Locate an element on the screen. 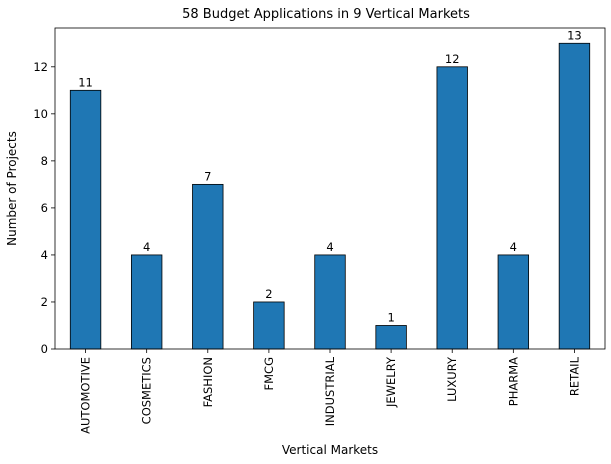 The height and width of the screenshot is (464, 611). data-label: 12 is located at coordinates (452, 59).